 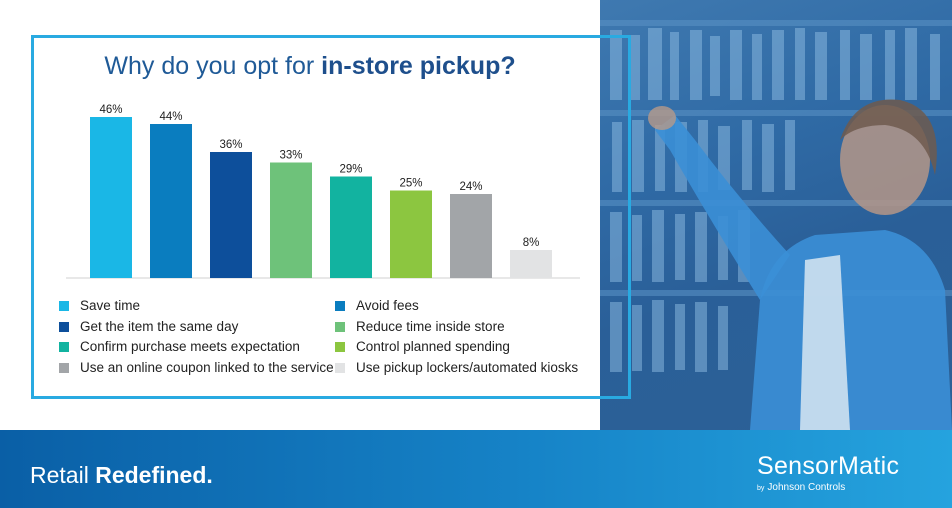 What do you see at coordinates (110, 110) in the screenshot?
I see `bar-label-1: 46%` at bounding box center [110, 110].